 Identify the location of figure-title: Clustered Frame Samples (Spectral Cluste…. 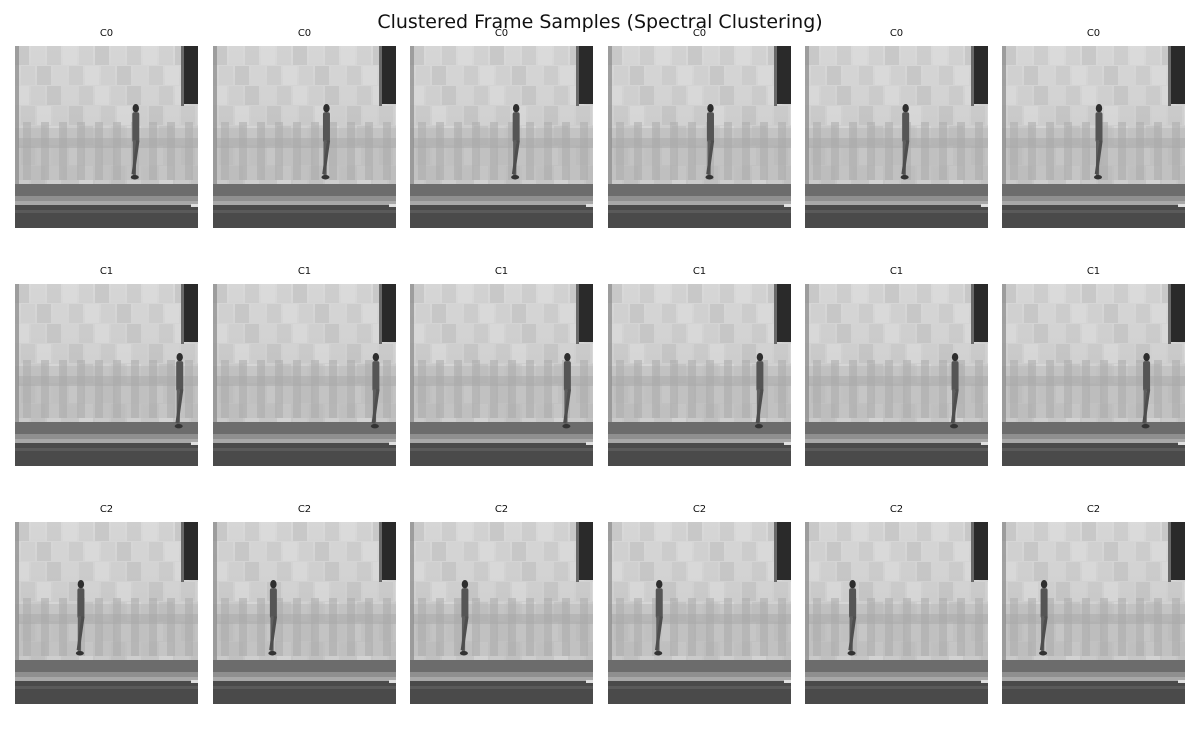
(600, 22).